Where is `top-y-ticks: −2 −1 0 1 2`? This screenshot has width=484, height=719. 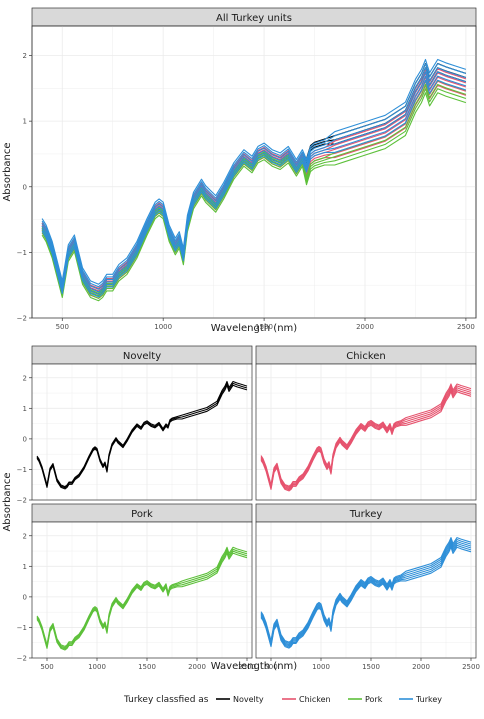
top-y-ticks: −2 −1 0 1 2 is located at coordinates (24, 187).